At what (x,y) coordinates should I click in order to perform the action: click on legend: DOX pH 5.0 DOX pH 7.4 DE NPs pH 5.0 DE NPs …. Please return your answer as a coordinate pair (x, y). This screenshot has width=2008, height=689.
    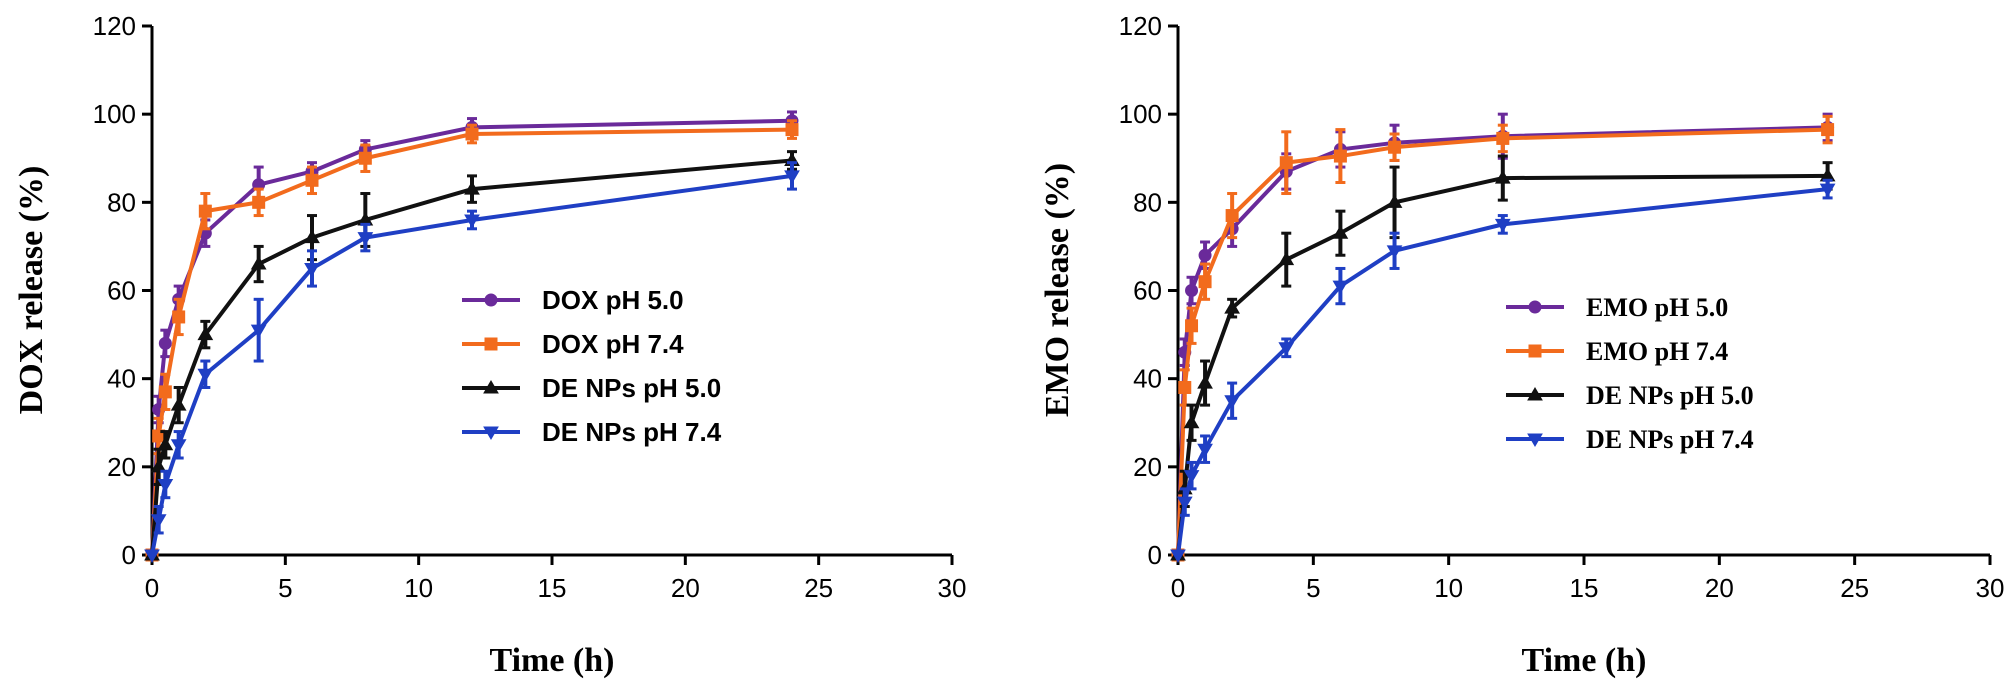
    Looking at the image, I should click on (592, 366).